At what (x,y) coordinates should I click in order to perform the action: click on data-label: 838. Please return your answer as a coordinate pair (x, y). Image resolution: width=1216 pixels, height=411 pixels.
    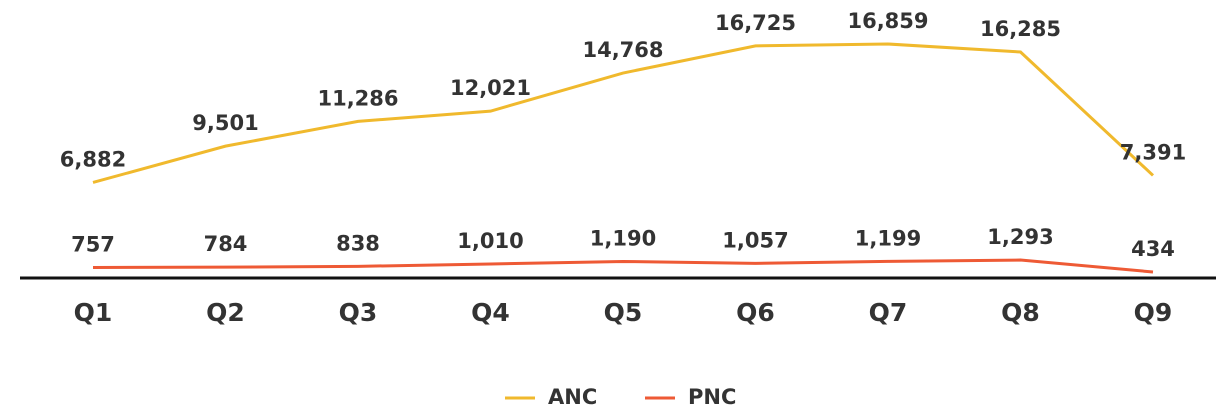
    Looking at the image, I should click on (358, 243).